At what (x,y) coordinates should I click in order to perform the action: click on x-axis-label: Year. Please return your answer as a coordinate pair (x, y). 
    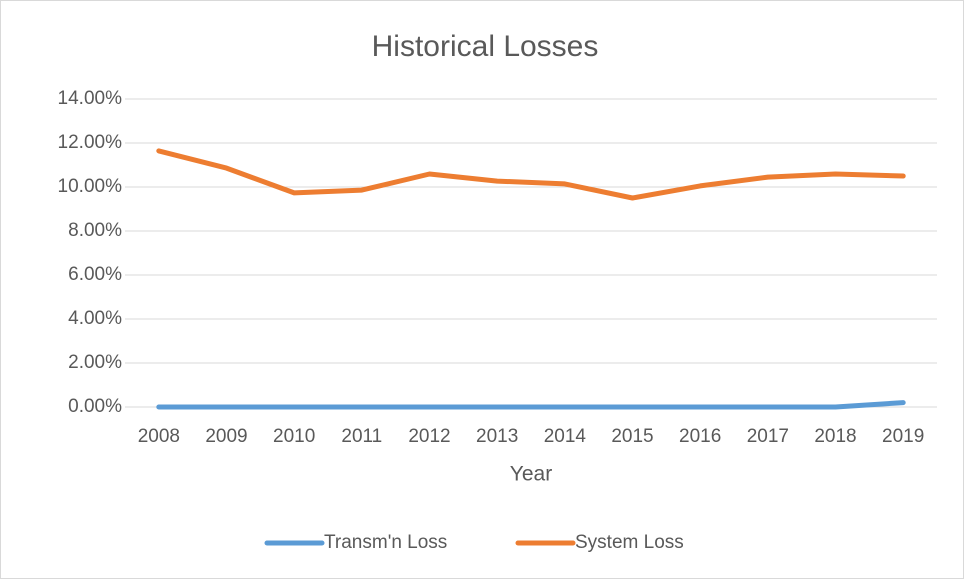
    Looking at the image, I should click on (531, 474).